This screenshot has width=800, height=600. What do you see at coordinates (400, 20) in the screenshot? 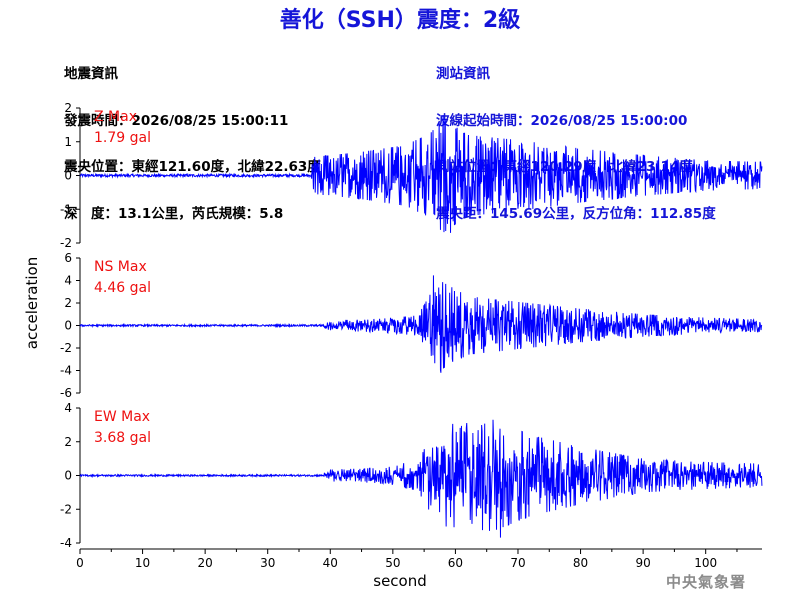
I see `chart-title: 善化（SSH）震度：2級` at bounding box center [400, 20].